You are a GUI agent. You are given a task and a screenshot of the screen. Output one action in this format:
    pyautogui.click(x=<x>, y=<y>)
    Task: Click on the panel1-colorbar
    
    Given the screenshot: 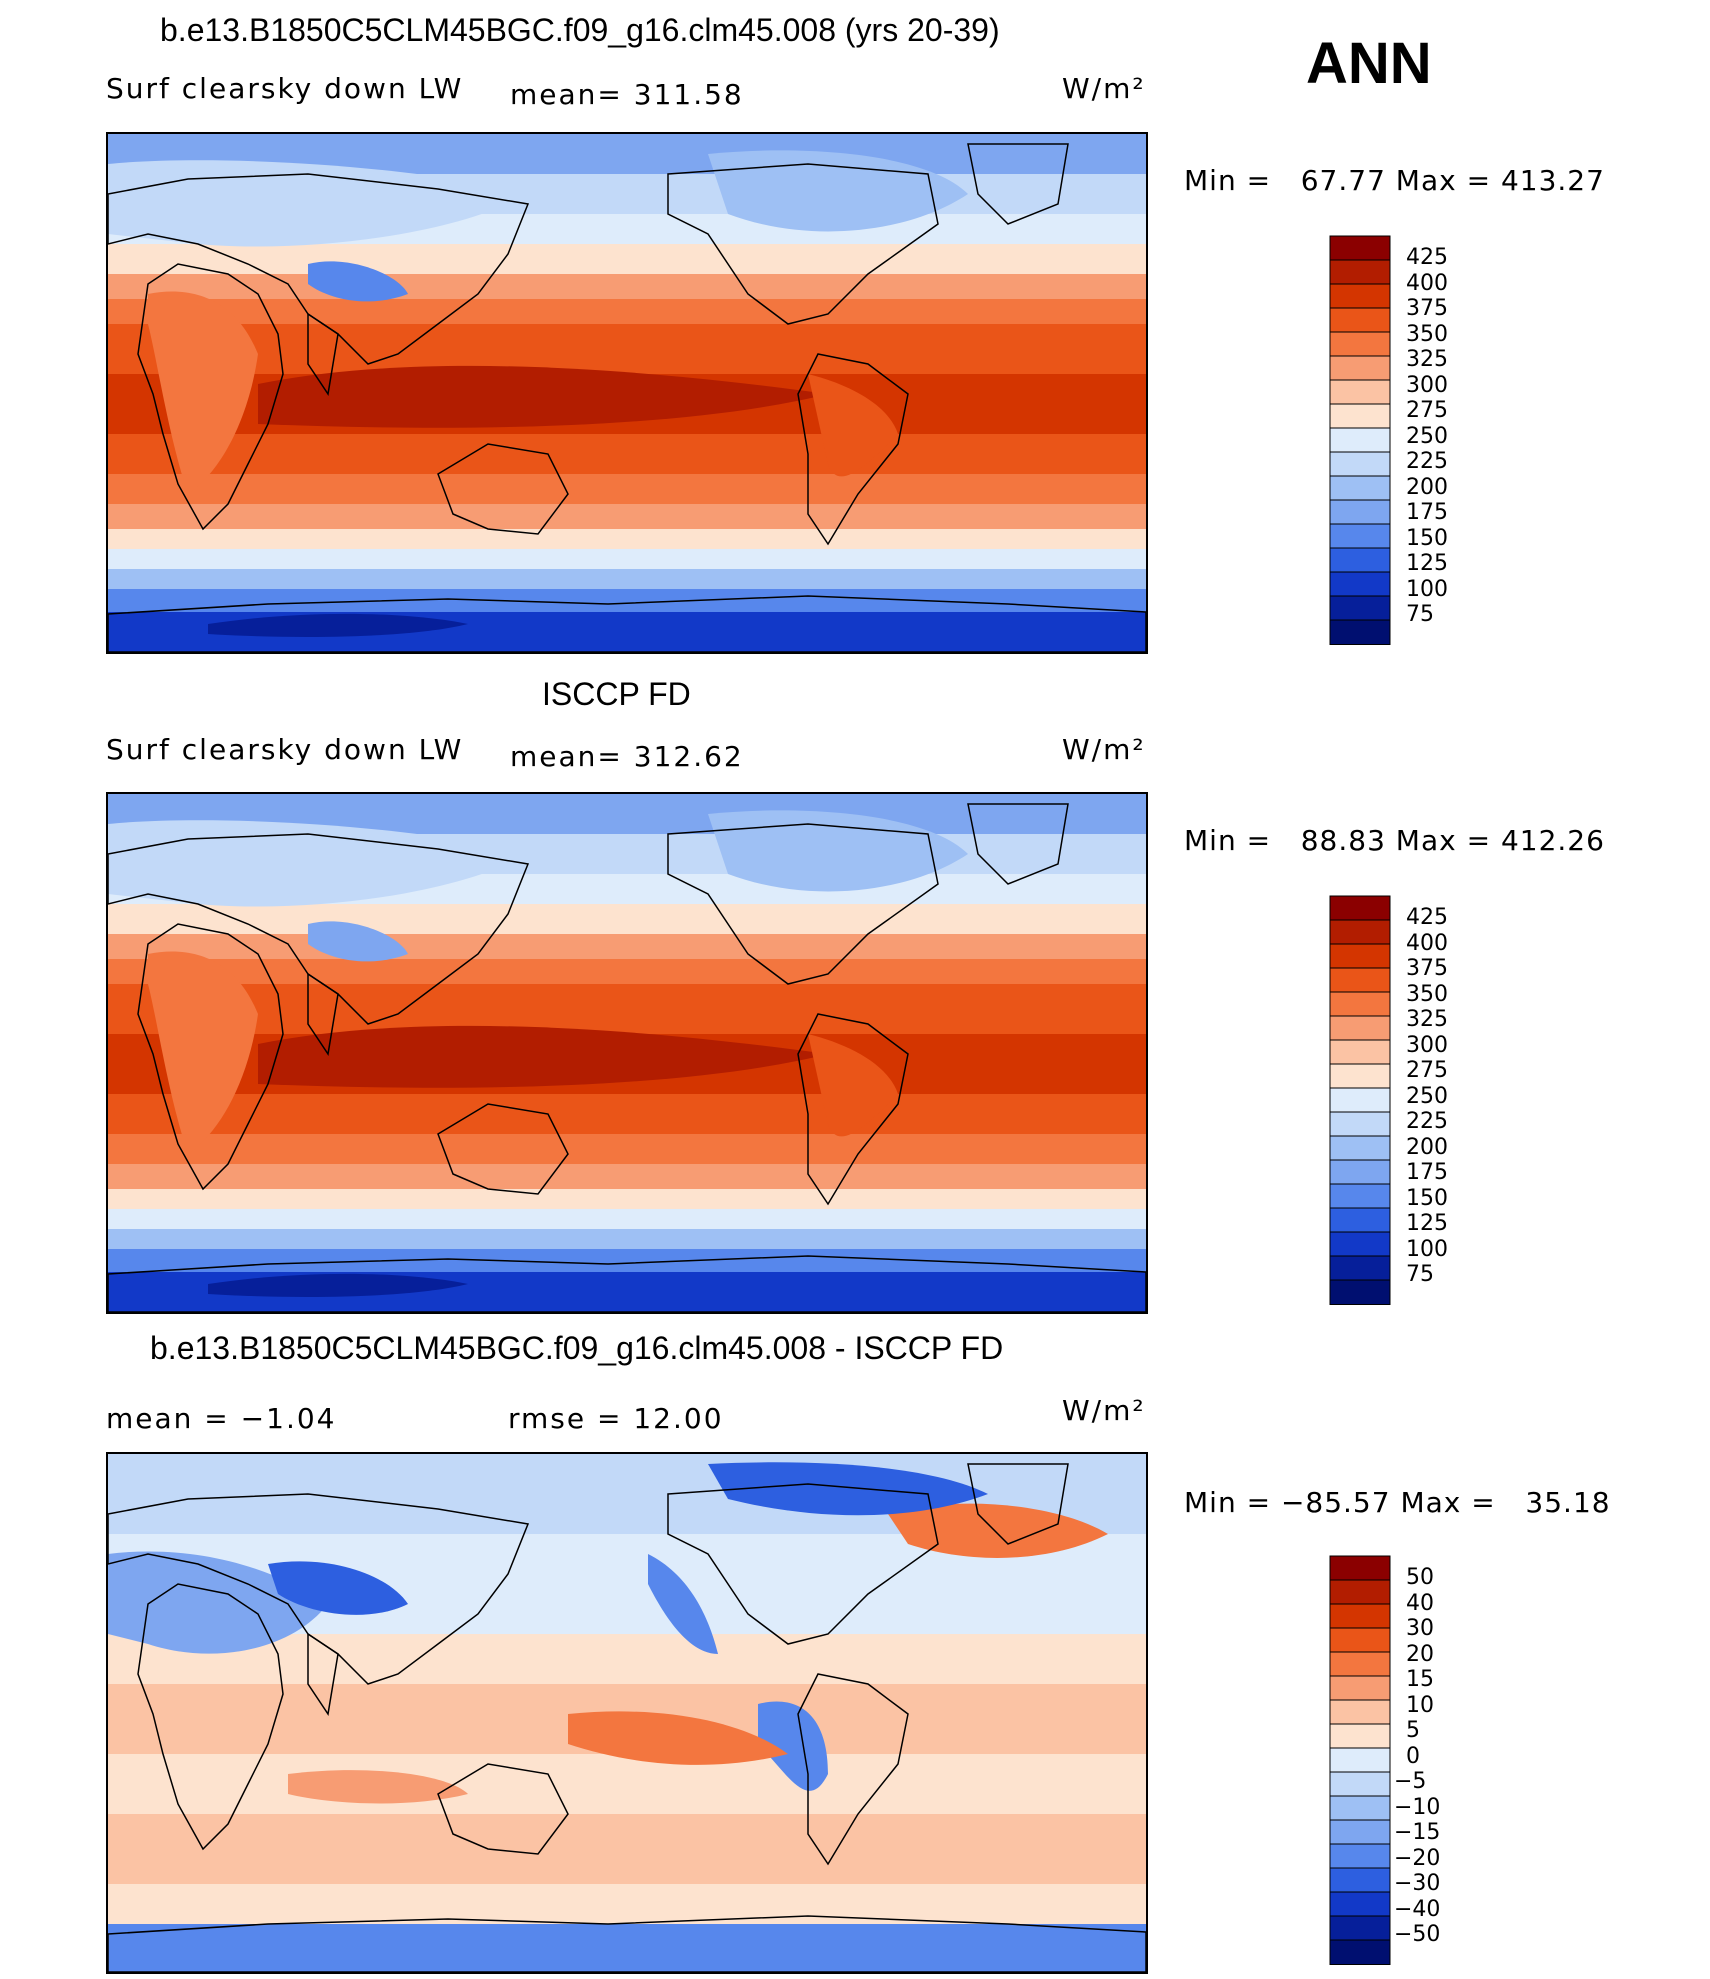 What is the action you would take?
    pyautogui.click(x=1360, y=440)
    